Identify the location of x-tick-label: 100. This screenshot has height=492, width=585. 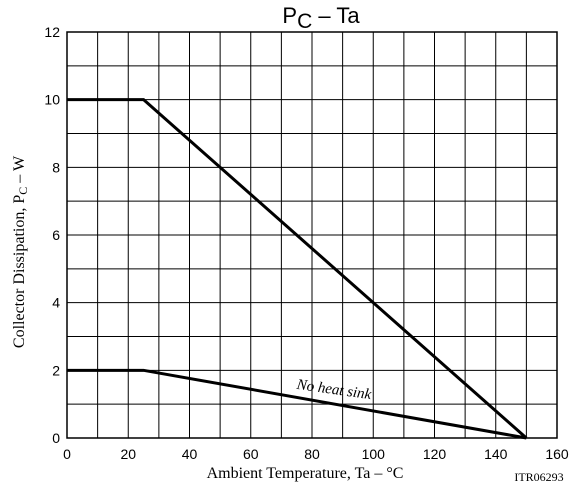
(374, 454).